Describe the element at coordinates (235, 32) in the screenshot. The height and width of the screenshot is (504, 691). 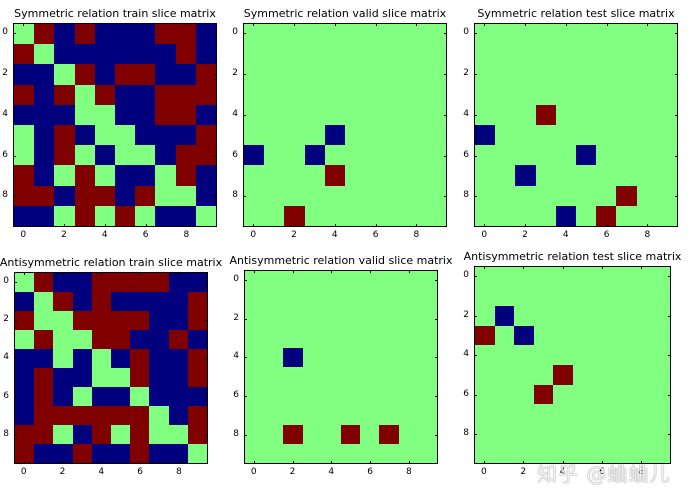
I see `y-tick-label: 0` at that location.